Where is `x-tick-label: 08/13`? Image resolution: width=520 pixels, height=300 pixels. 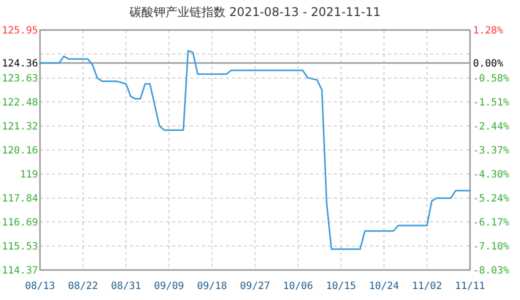 x-tick-label: 08/13 is located at coordinates (40, 286).